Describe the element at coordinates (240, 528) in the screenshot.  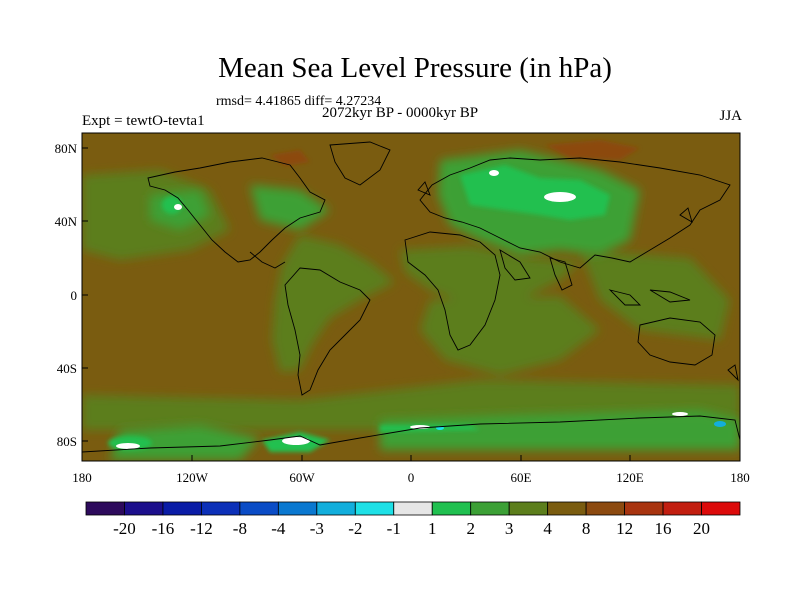
I see `colorbar-label: -8` at that location.